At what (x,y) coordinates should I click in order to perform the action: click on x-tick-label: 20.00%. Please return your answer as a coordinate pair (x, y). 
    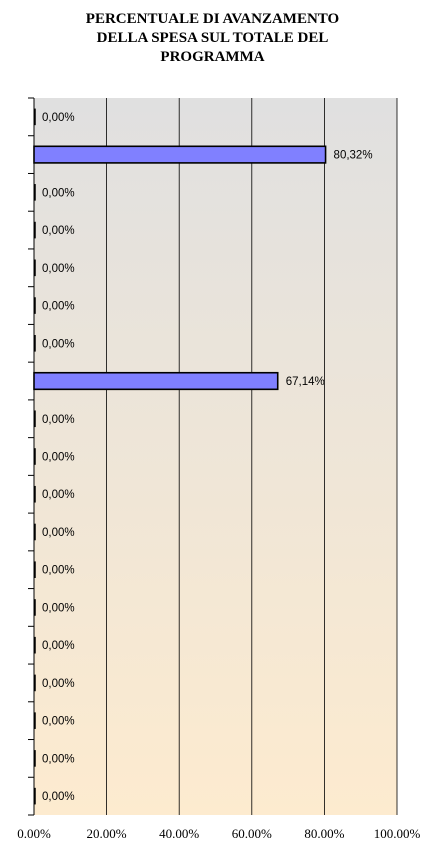
    Looking at the image, I should click on (107, 833).